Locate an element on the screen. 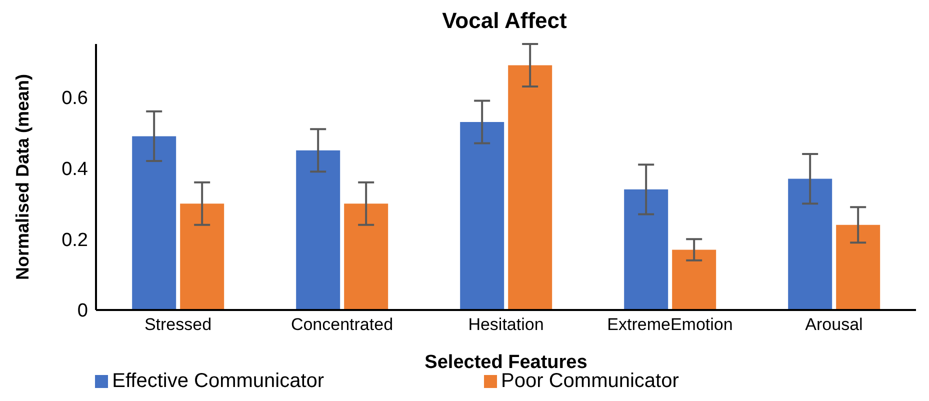 This screenshot has width=929, height=401. x-tick-label: Hesitation is located at coordinates (506, 324).